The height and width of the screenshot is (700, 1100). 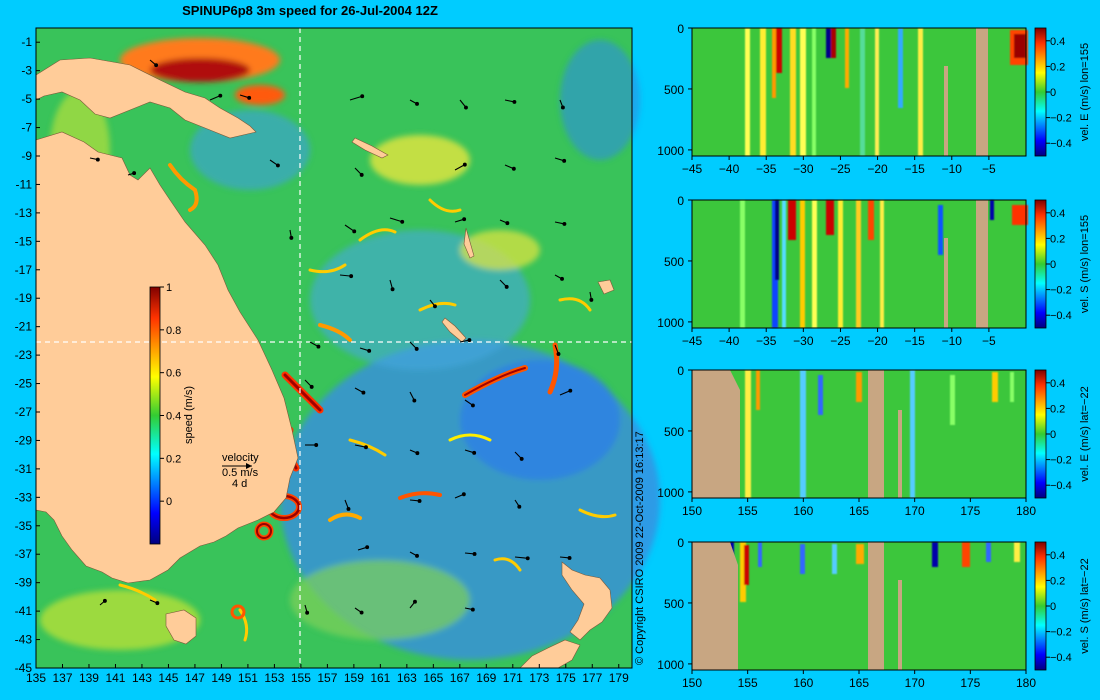 I want to click on section-panel-3: vel. E (m/s) lat=−22, so click(x=891, y=434).